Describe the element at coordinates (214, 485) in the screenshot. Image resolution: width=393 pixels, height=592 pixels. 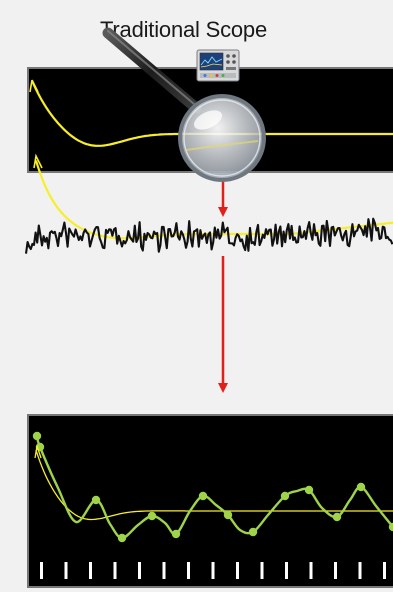
I see `bottom-decay-curve` at that location.